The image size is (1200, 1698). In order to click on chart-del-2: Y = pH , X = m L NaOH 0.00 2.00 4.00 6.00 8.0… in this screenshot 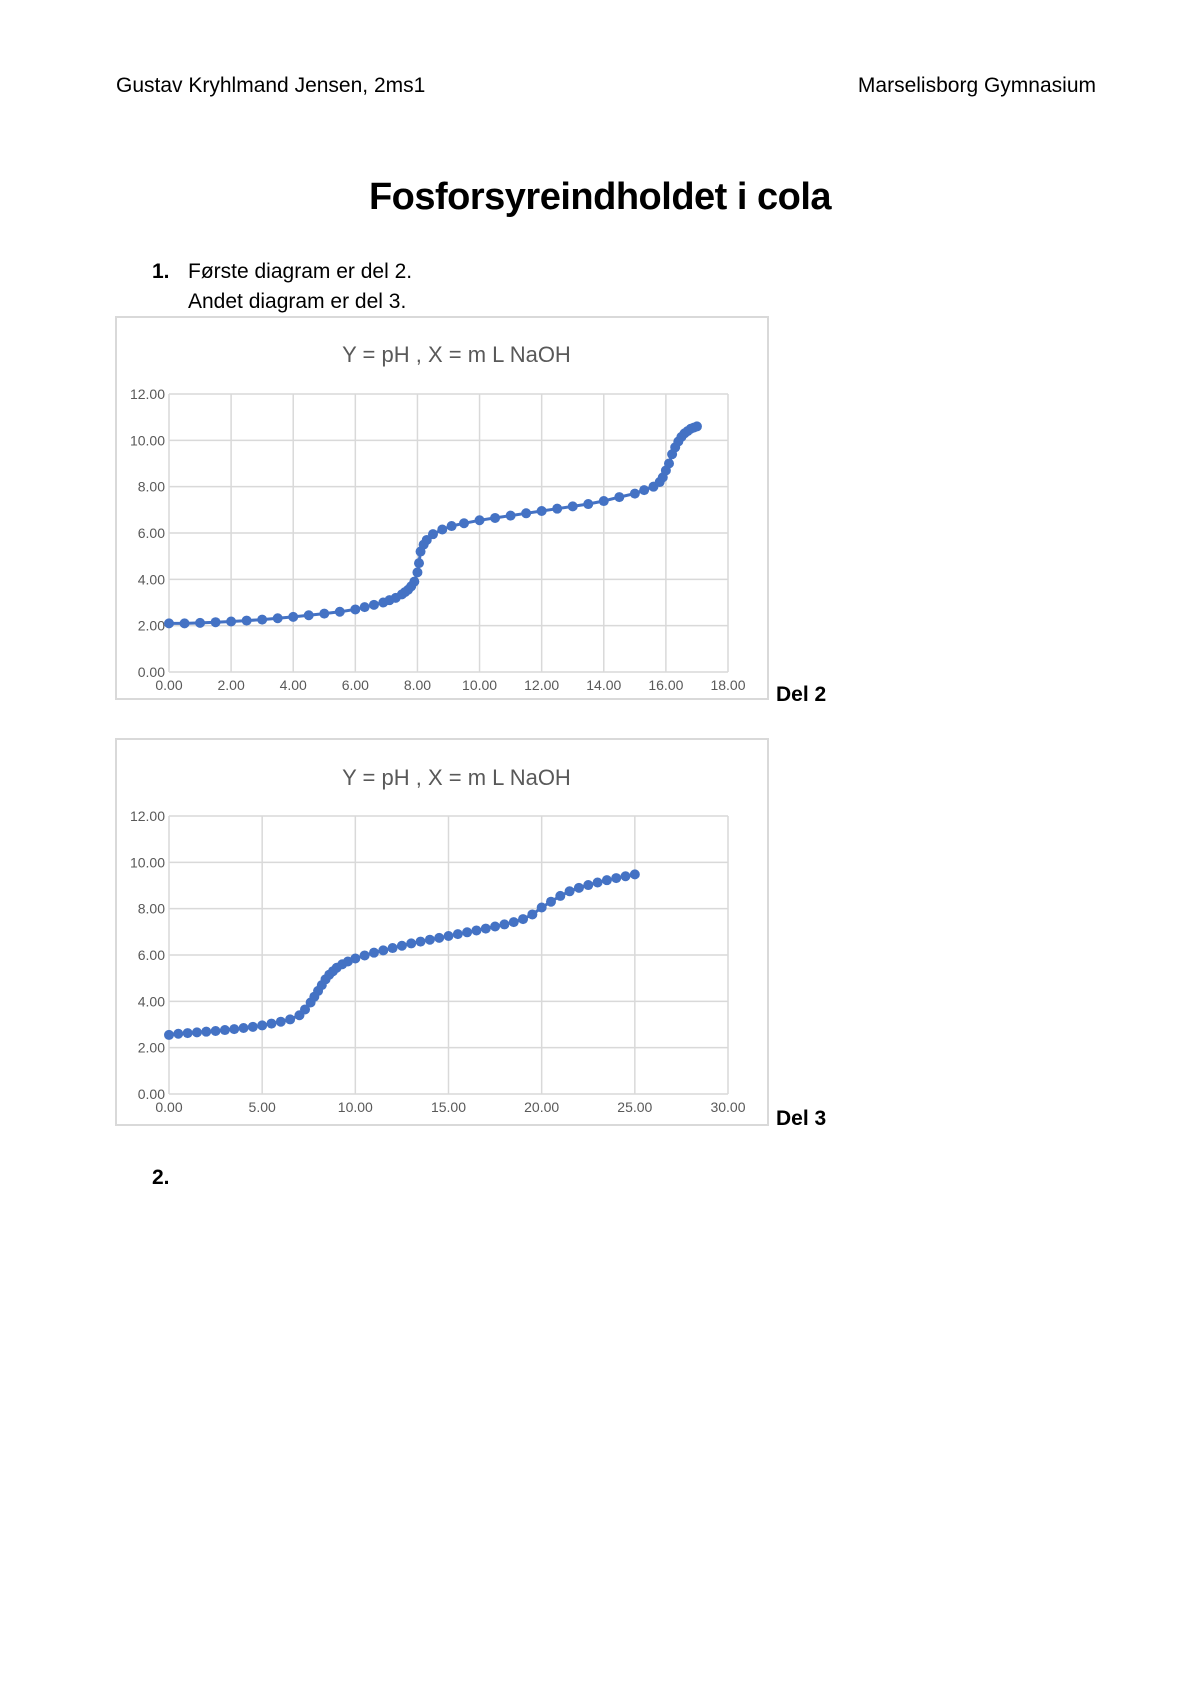, I will do `click(442, 508)`.